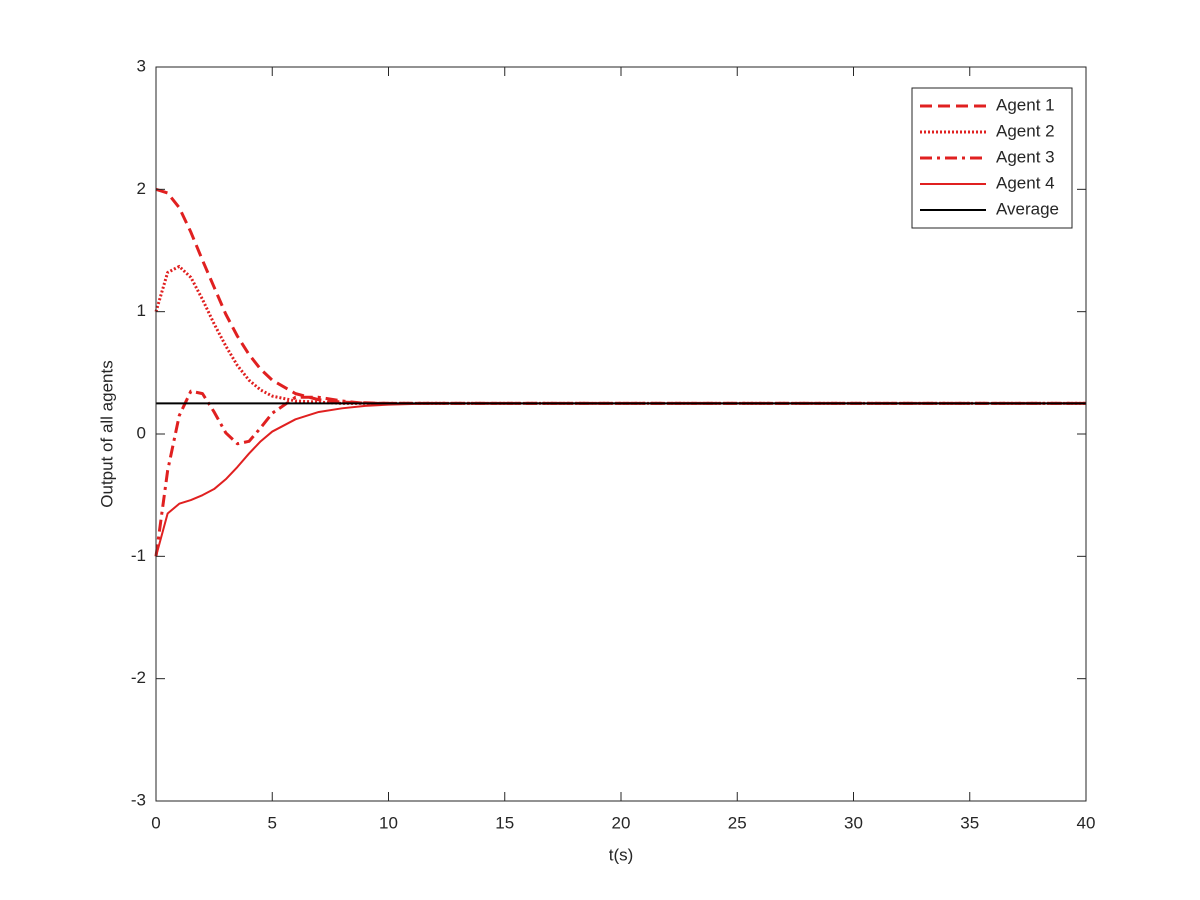  What do you see at coordinates (141, 310) in the screenshot?
I see `y-tick-label: 1` at bounding box center [141, 310].